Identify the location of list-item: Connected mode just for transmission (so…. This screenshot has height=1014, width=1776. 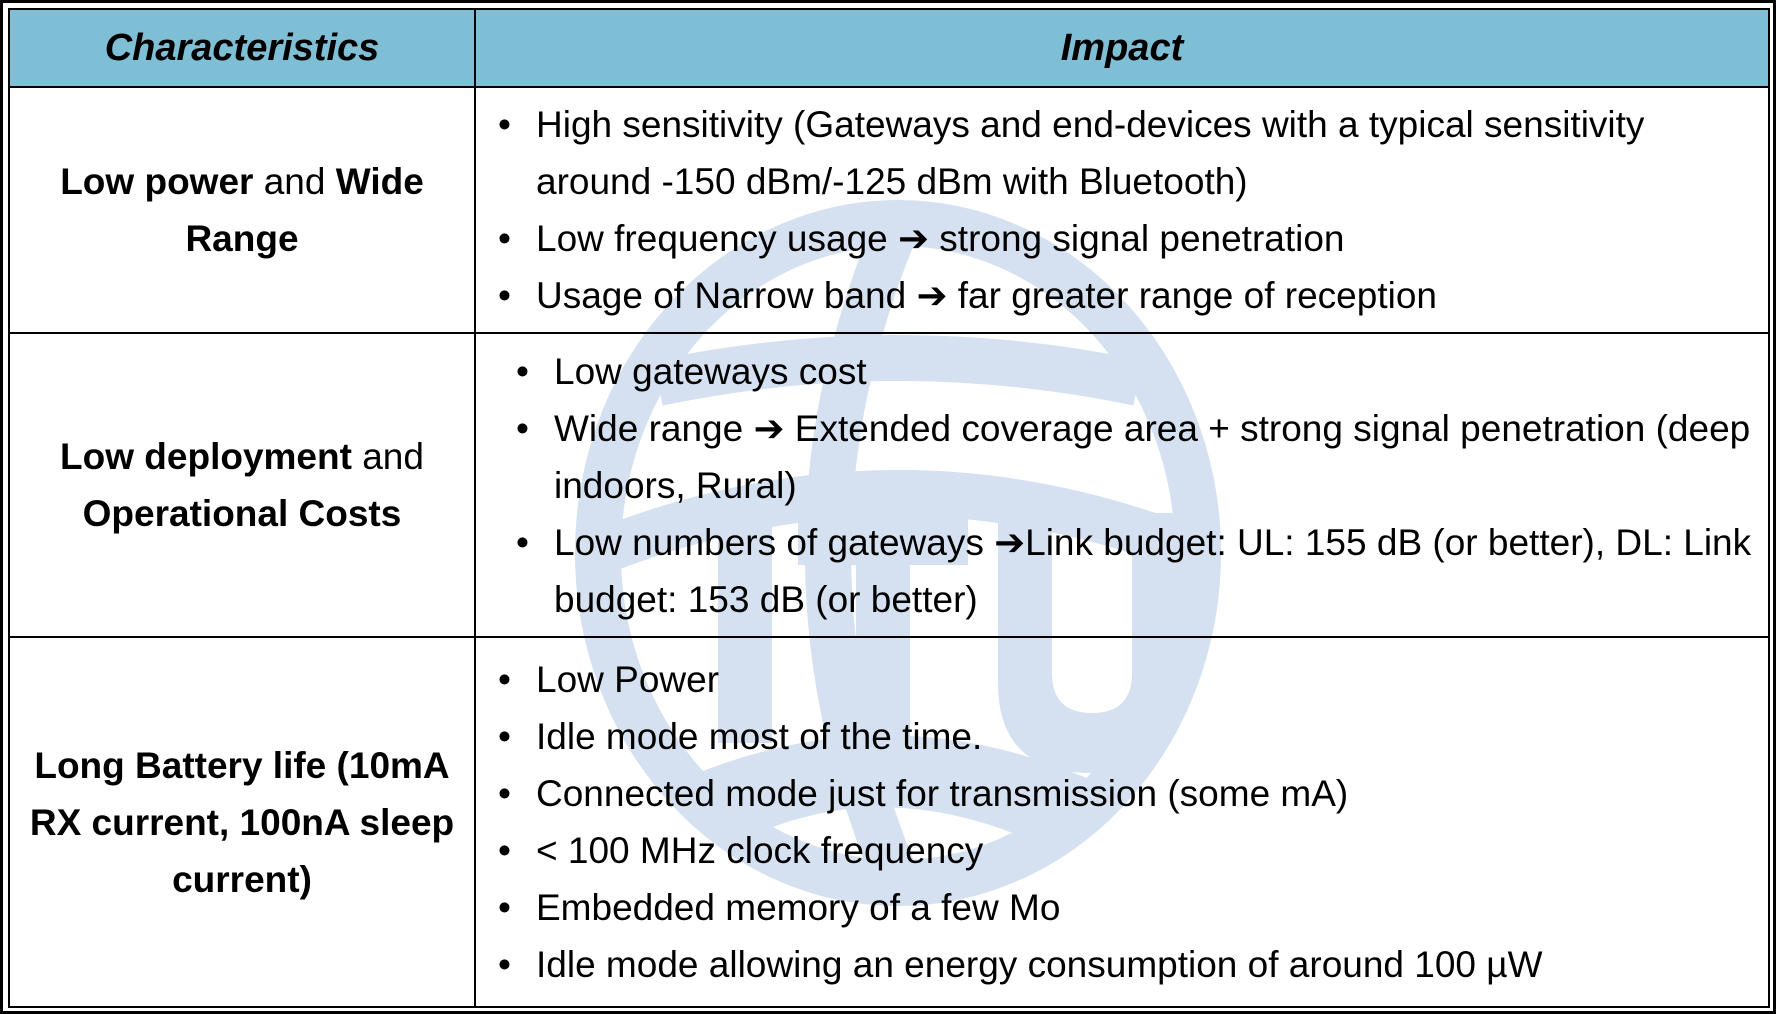
(1118, 793).